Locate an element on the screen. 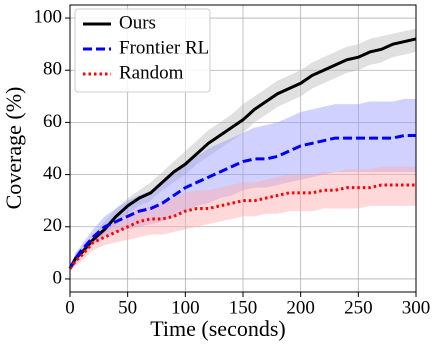 The height and width of the screenshot is (346, 434). x-tick-label: 100 is located at coordinates (185, 307).